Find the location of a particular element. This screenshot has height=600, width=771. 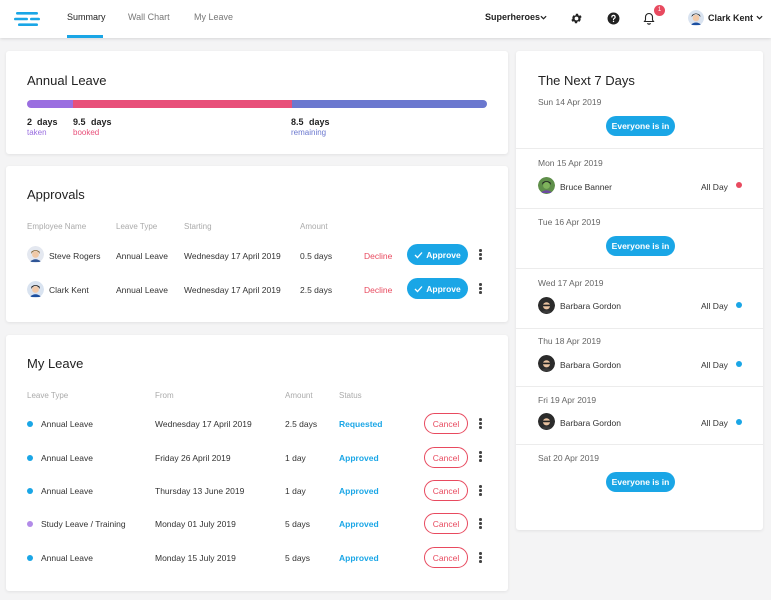

notification-badge: 1 is located at coordinates (659, 10).